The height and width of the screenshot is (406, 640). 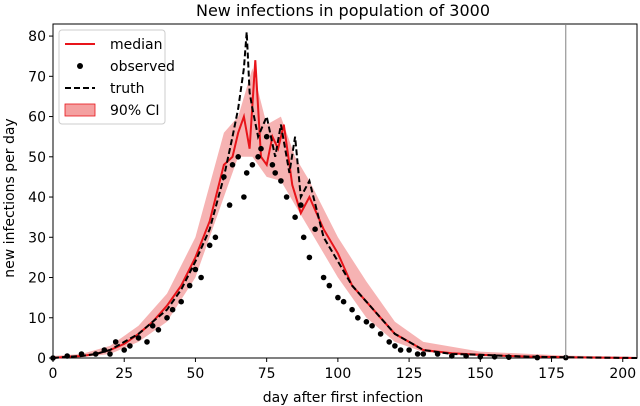 I want to click on chart-title: New infections in population of 3000, so click(x=343, y=10).